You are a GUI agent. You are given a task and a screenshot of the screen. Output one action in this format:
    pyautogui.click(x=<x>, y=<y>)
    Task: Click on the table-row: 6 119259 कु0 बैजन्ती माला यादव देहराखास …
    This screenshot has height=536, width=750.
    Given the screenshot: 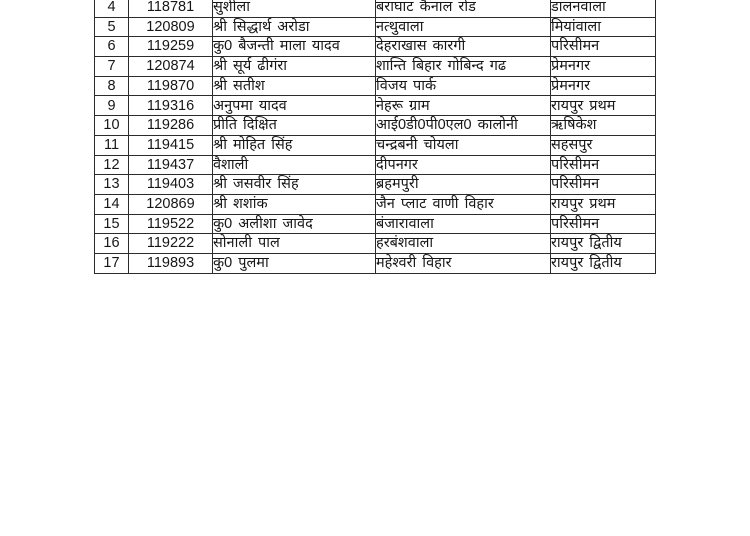 What is the action you would take?
    pyautogui.click(x=375, y=47)
    